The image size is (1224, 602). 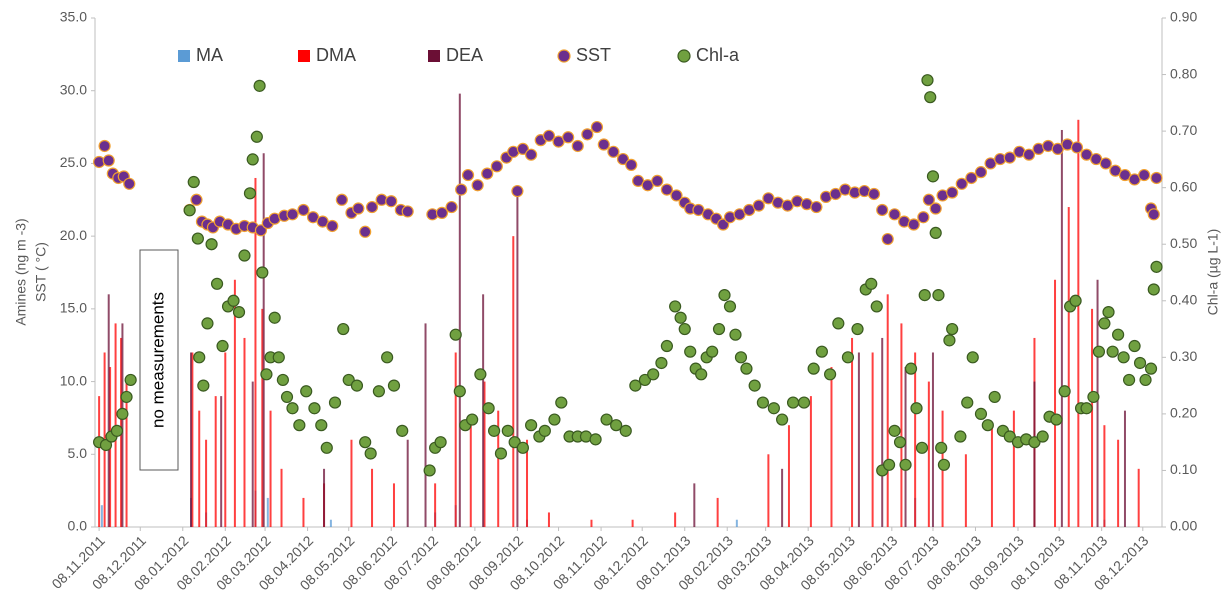 I want to click on y2-tick-label: 0.10, so click(x=1183, y=469).